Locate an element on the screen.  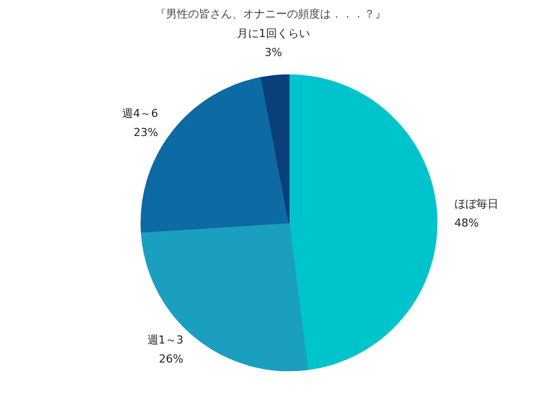
data-label: 26% is located at coordinates (171, 359).